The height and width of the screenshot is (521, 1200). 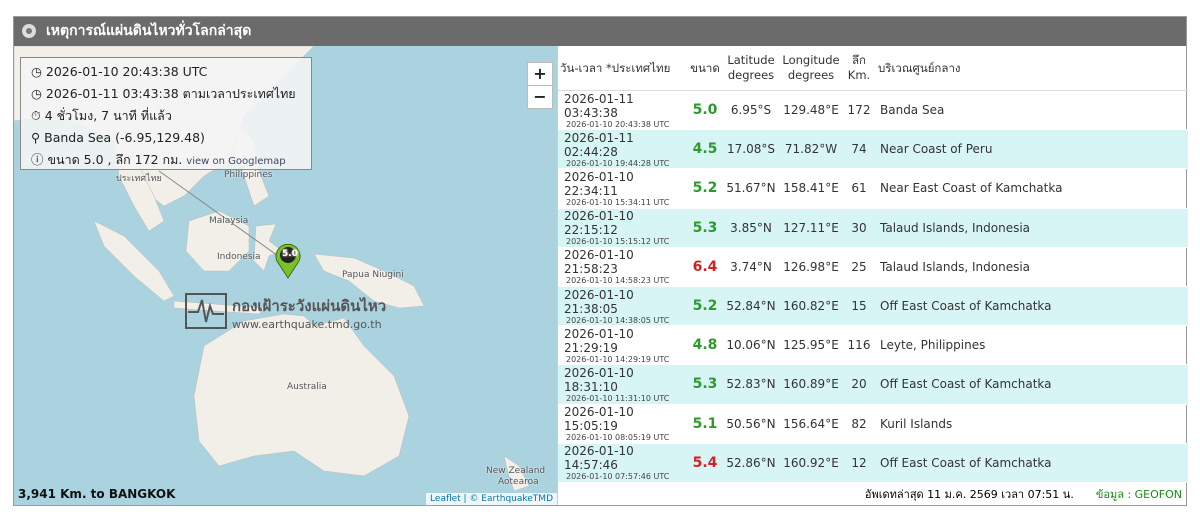 What do you see at coordinates (163, 93) in the screenshot?
I see `info-thai: ◷ 2026-01-11 03:43:38 ตามเวลาประเทศไทย` at bounding box center [163, 93].